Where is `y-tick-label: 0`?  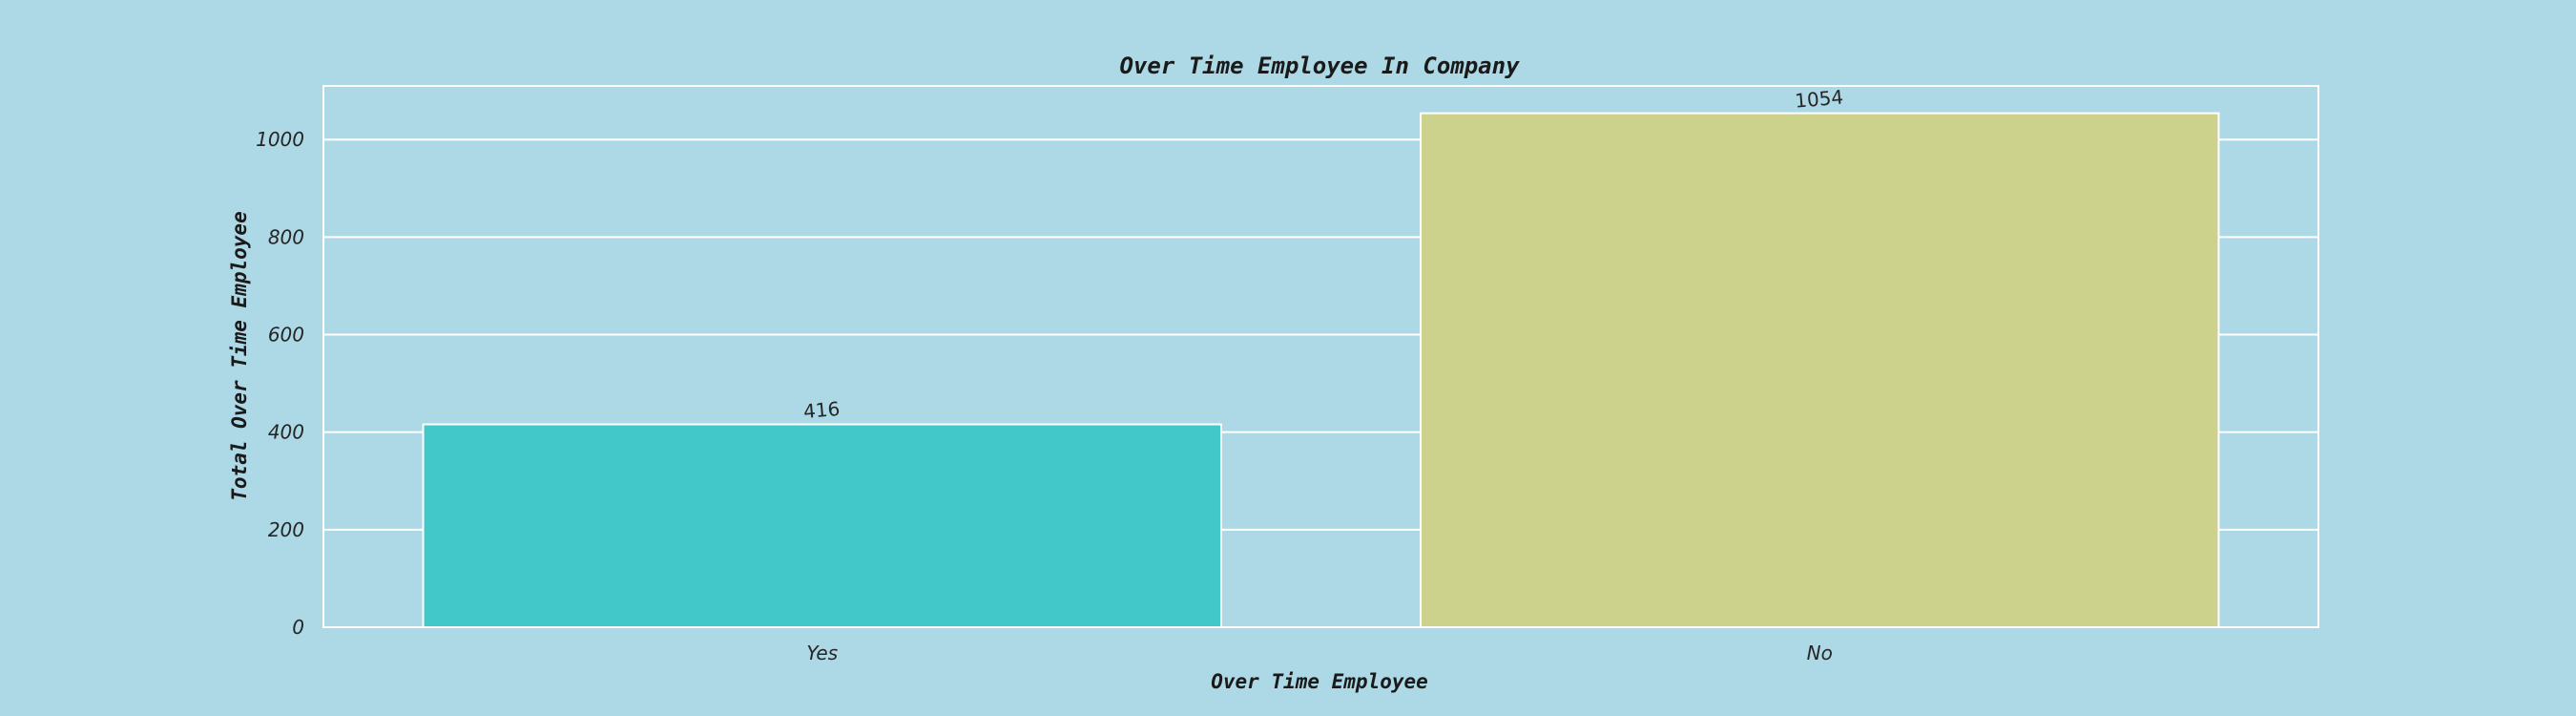 y-tick-label: 0 is located at coordinates (298, 627).